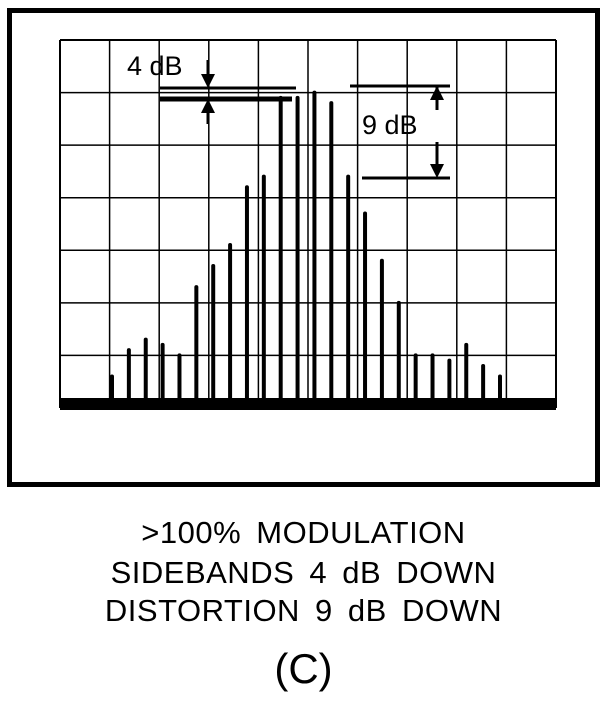 The height and width of the screenshot is (702, 607). What do you see at coordinates (303, 610) in the screenshot?
I see `caption-distortion: DISTORTION 9 dB DOWN` at bounding box center [303, 610].